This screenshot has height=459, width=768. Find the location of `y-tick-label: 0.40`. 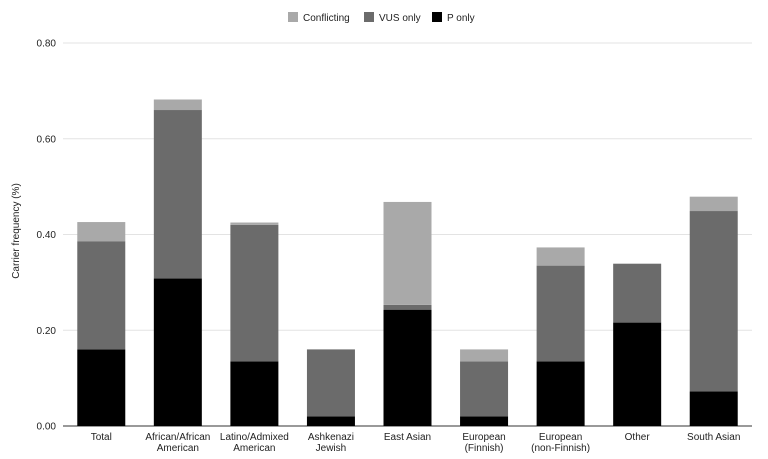

y-tick-label: 0.40 is located at coordinates (47, 235).